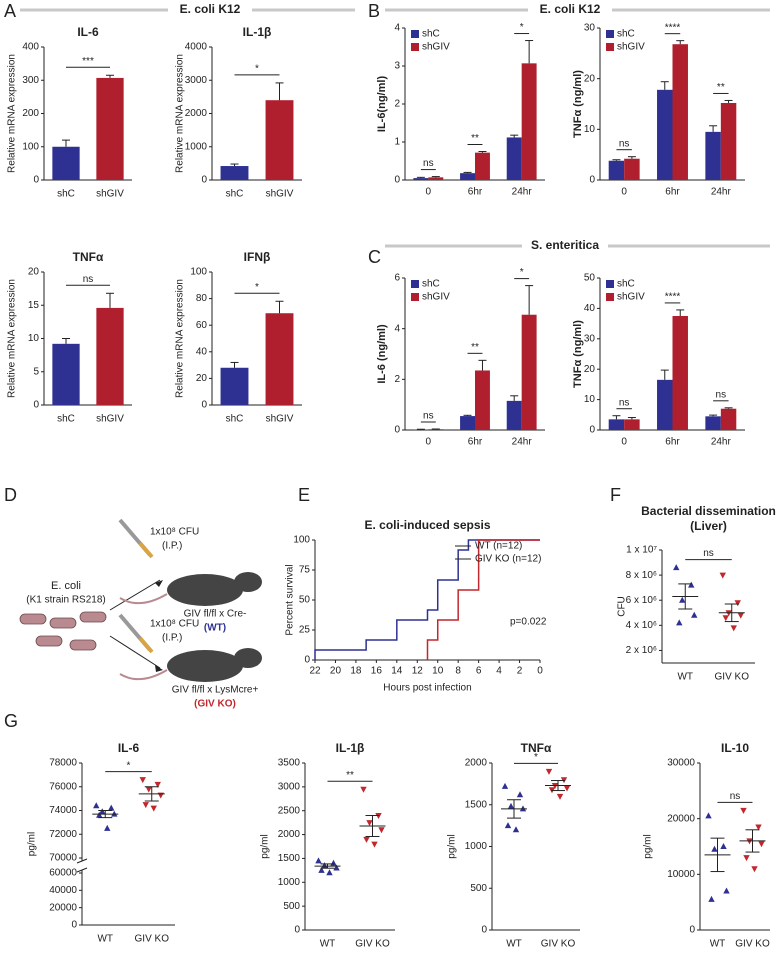 The image size is (779, 956). What do you see at coordinates (336, 671) in the screenshot?
I see `x-tick-label: 20` at bounding box center [336, 671].